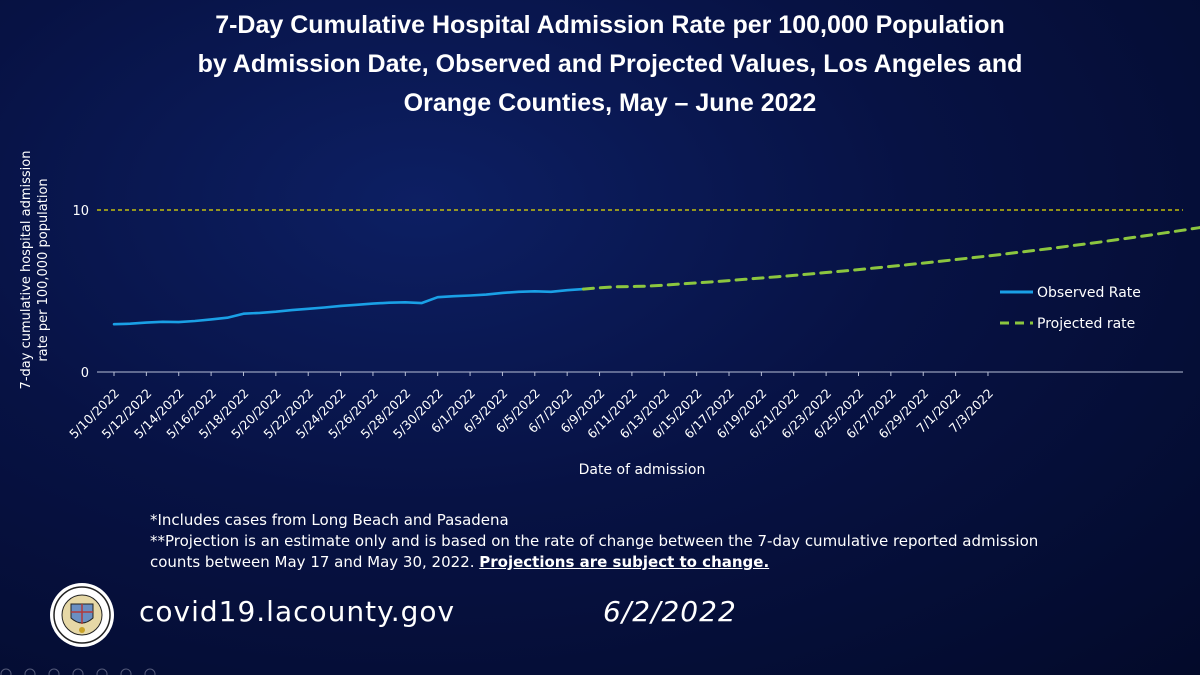 The height and width of the screenshot is (675, 1200). What do you see at coordinates (150, 671) in the screenshot?
I see `slide-extra-icon` at bounding box center [150, 671].